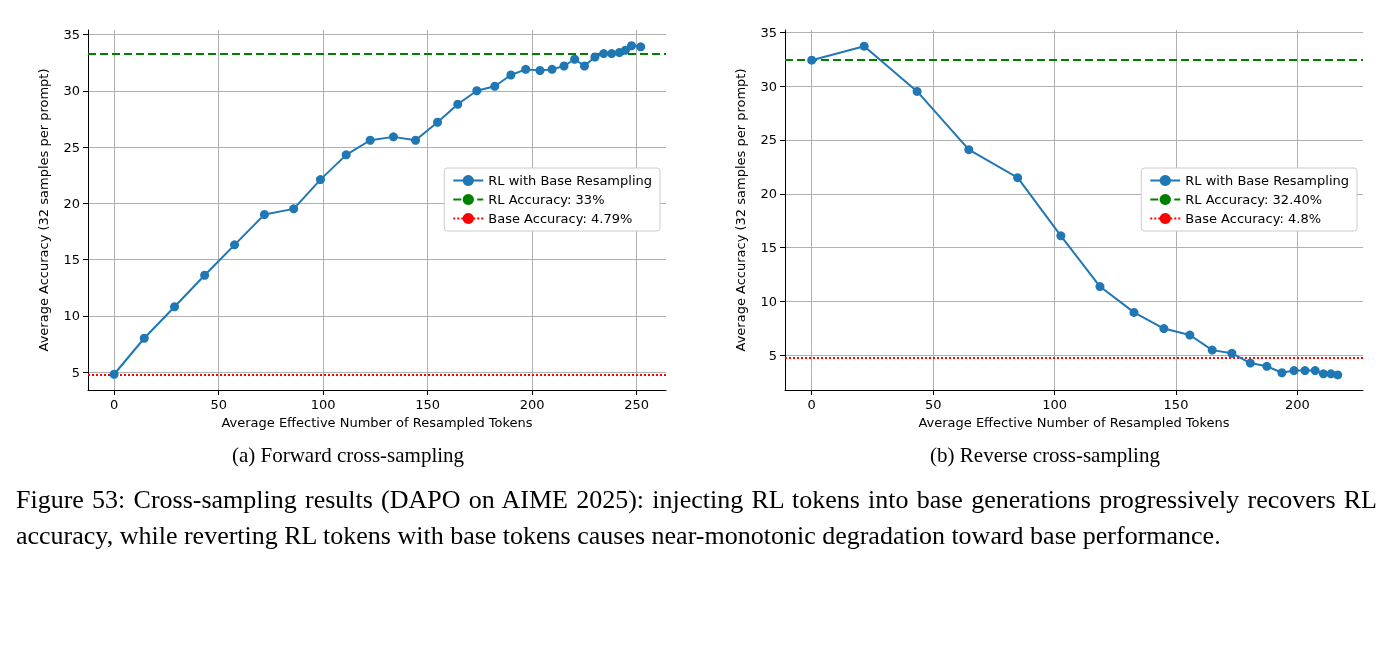 Image resolution: width=1393 pixels, height=658 pixels. Describe the element at coordinates (546, 199) in the screenshot. I see `legend-label: RL Accuracy: 33%` at that location.